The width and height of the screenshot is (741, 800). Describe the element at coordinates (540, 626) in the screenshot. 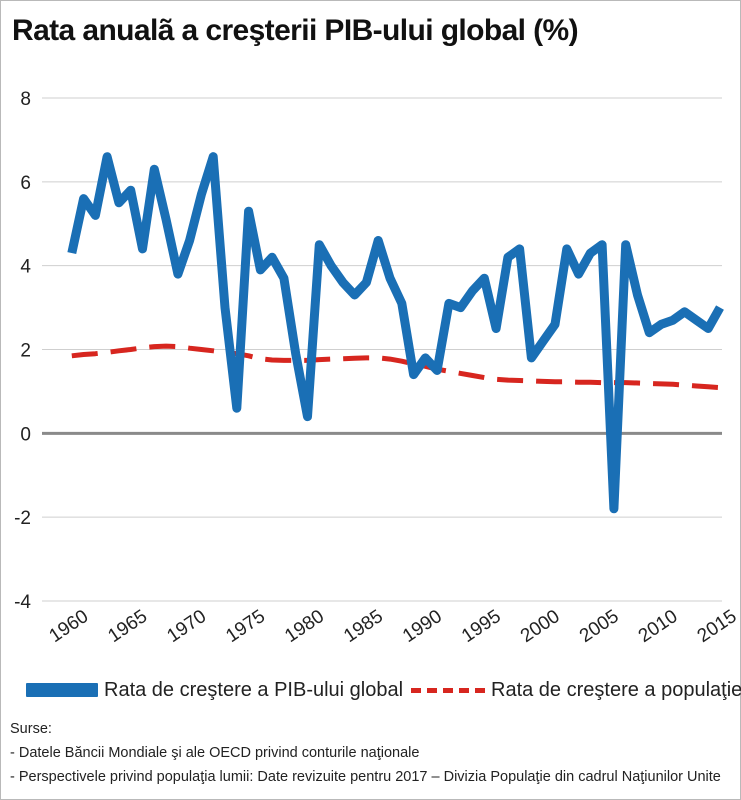

I see `x-tick-label: 2000` at that location.